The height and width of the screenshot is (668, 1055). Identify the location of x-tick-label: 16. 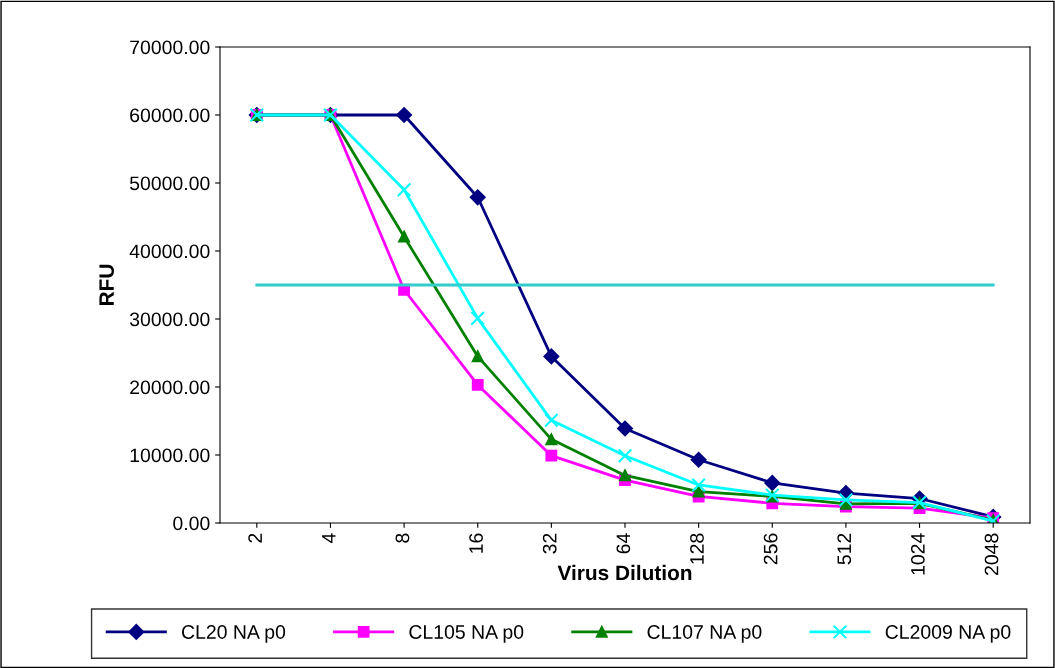
(476, 543).